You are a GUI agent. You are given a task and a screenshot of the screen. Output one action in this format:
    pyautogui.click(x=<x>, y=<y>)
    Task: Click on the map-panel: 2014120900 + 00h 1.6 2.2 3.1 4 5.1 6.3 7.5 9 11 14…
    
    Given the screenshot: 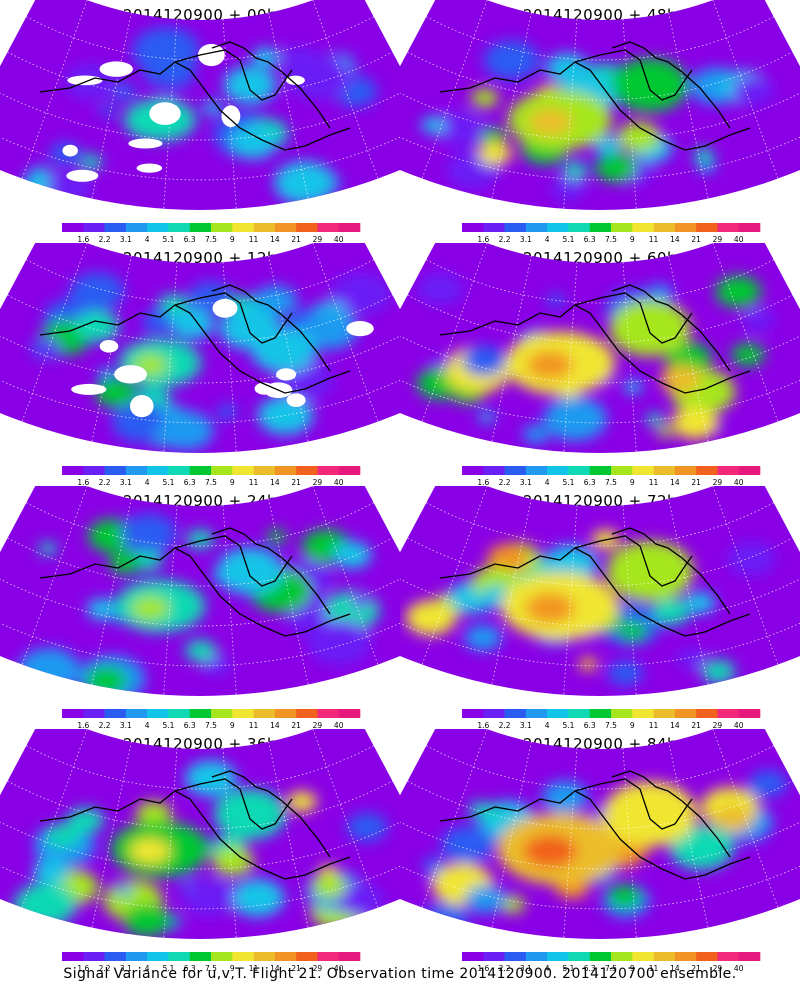 What is the action you would take?
    pyautogui.click(x=200, y=121)
    